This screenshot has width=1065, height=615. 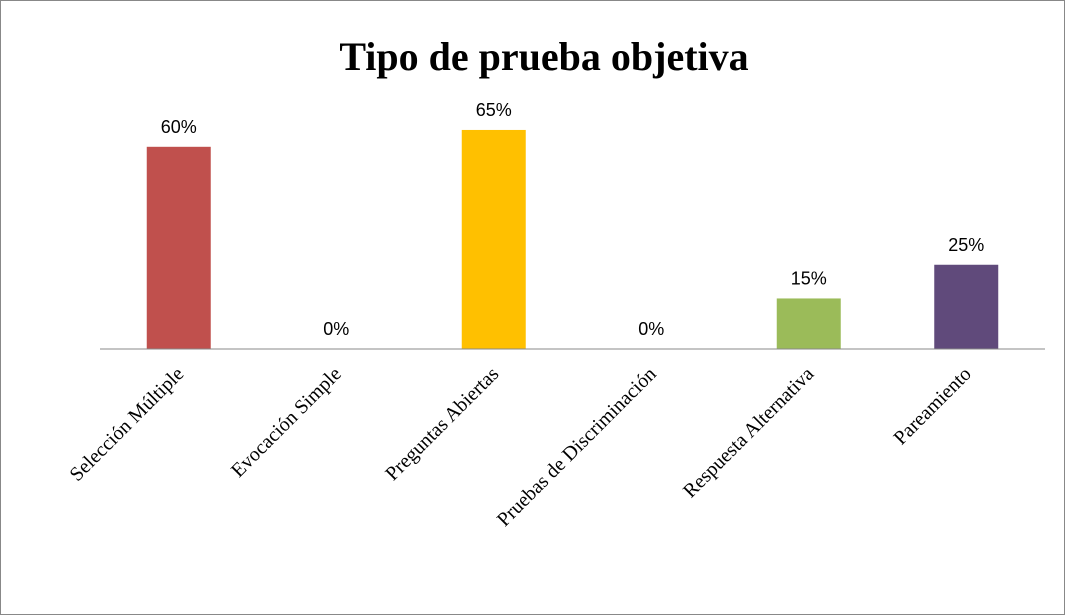 What do you see at coordinates (966, 245) in the screenshot?
I see `value-label: 25%` at bounding box center [966, 245].